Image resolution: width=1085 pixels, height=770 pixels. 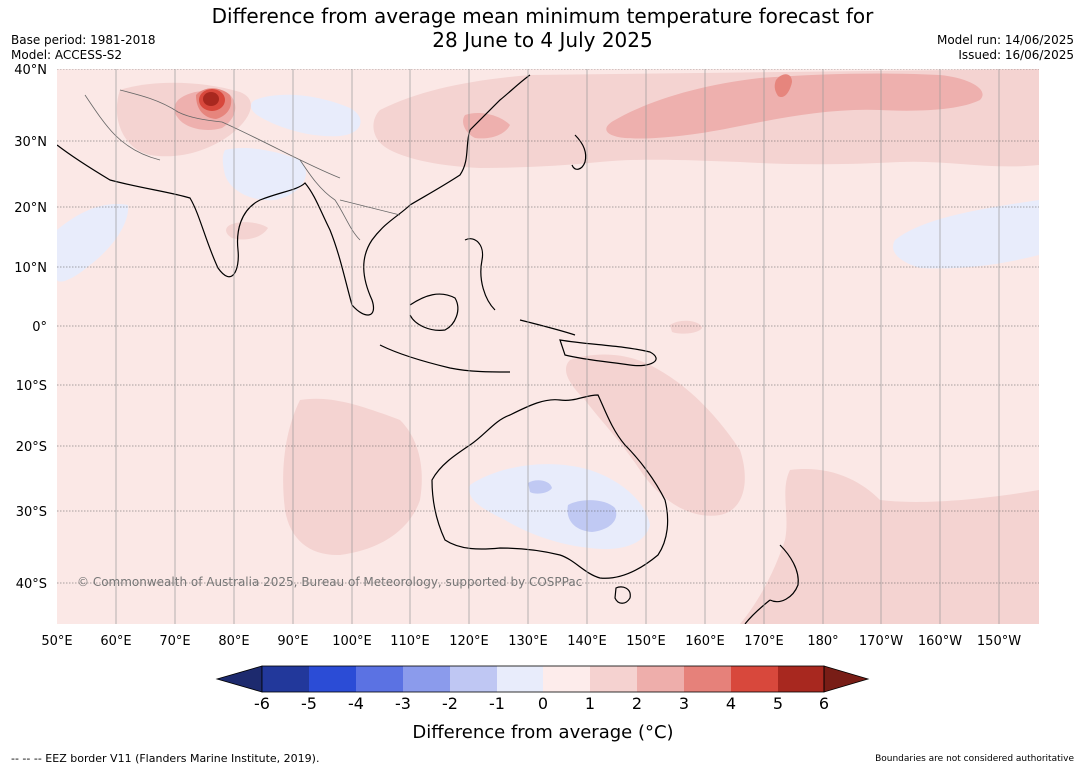 I want to click on lat-label: 10°N, so click(x=30, y=268).